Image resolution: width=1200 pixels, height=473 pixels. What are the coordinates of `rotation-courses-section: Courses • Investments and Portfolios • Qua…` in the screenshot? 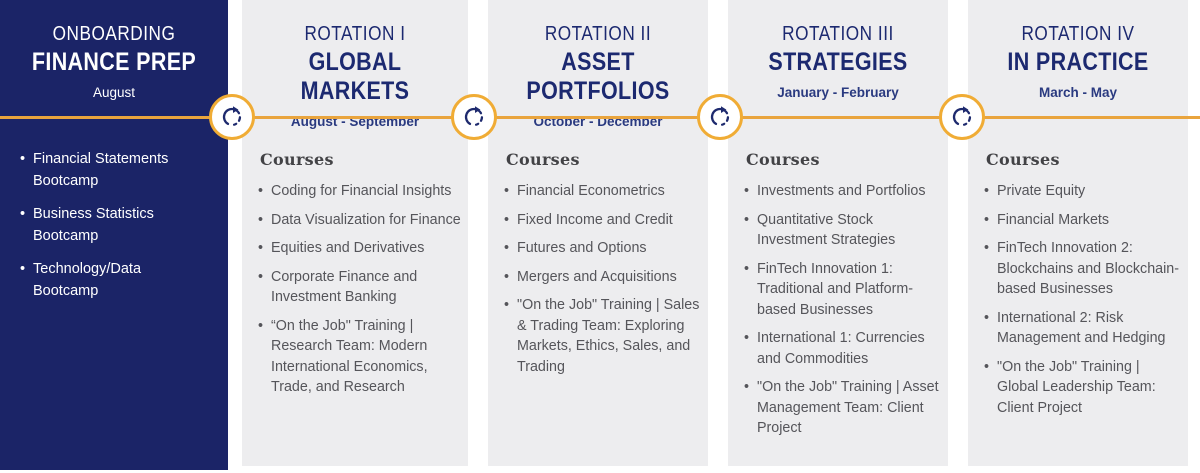 It's located at (842, 298).